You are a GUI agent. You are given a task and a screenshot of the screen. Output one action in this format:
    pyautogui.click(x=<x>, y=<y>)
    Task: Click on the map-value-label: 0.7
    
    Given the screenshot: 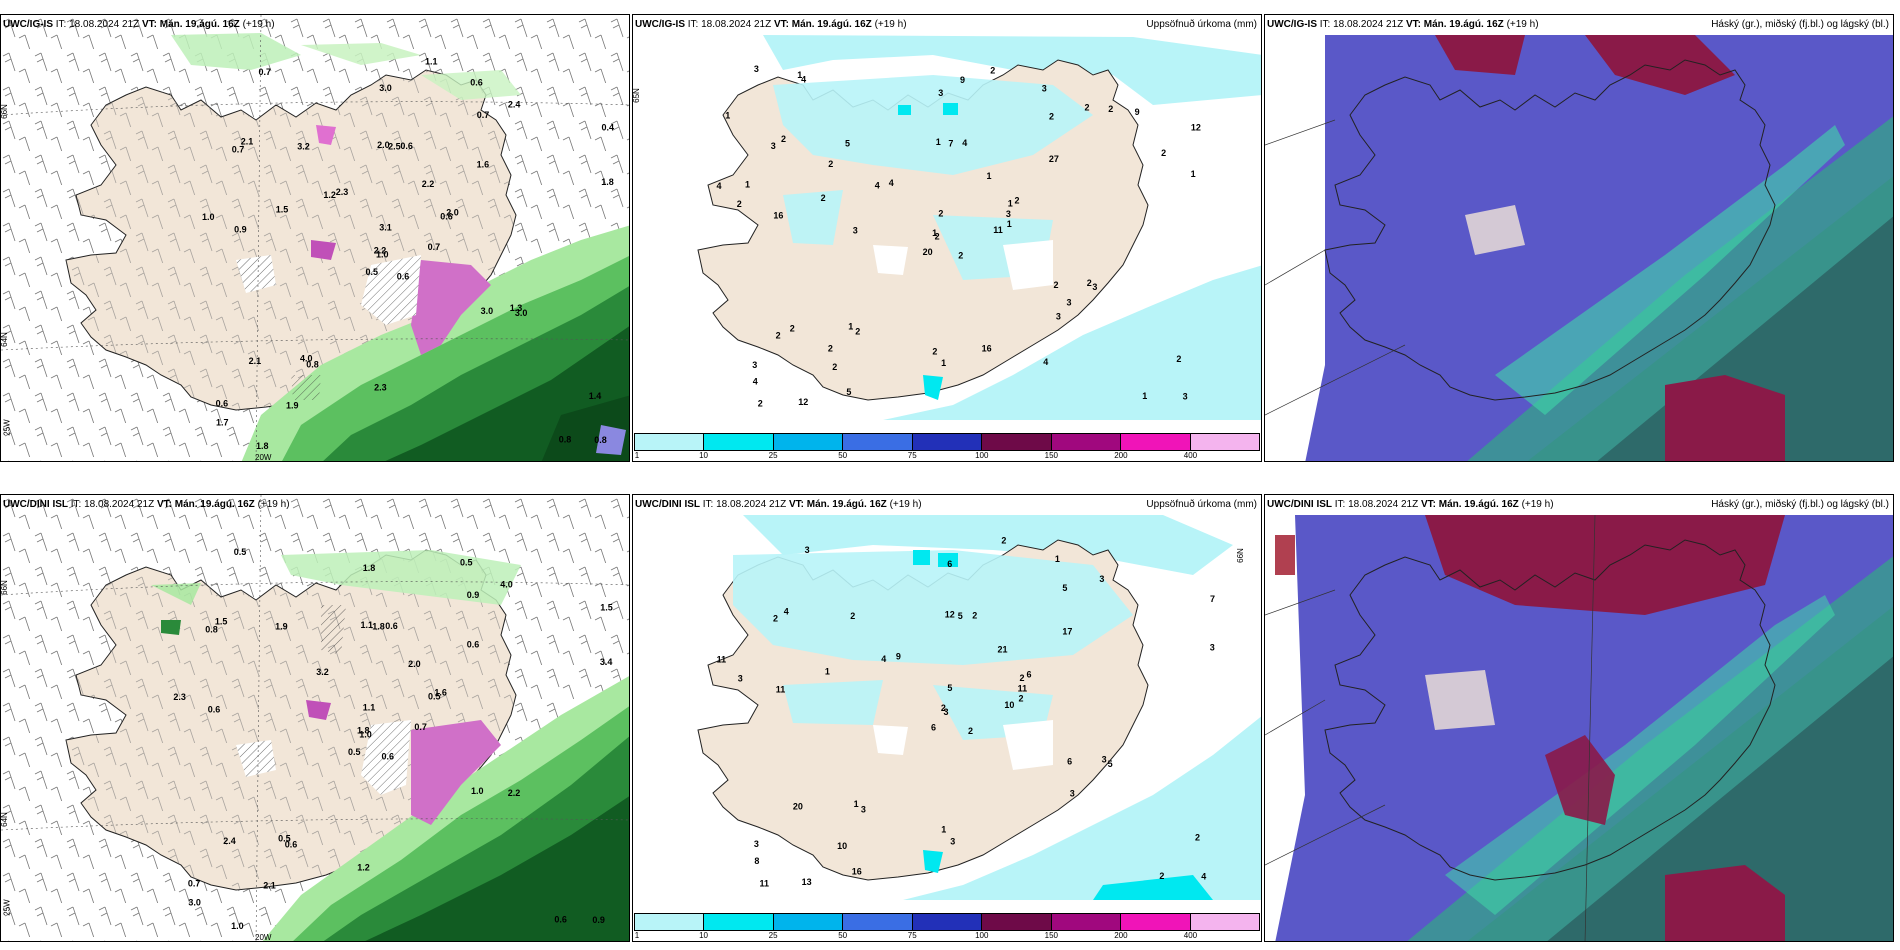 What is the action you would take?
    pyautogui.click(x=434, y=247)
    